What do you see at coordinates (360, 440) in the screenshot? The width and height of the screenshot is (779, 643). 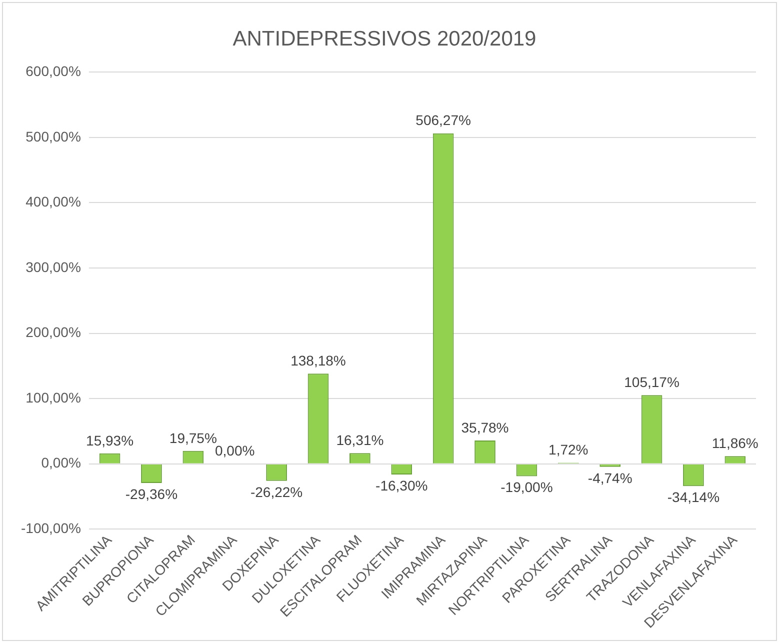 I see `data-label: 16,31%` at bounding box center [360, 440].